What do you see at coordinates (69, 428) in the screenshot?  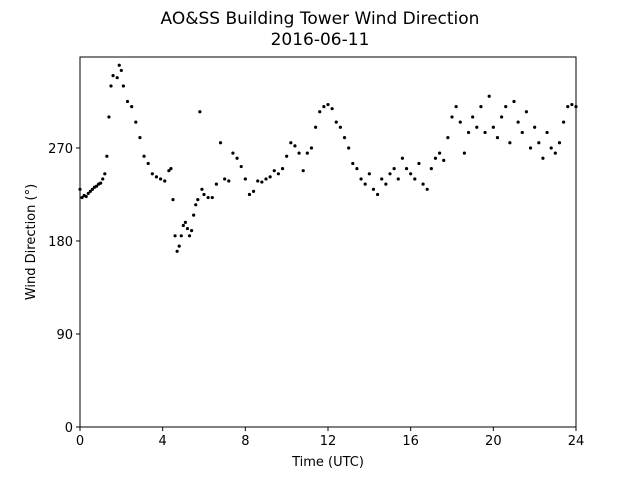 I see `y-tick-label: 0` at bounding box center [69, 428].